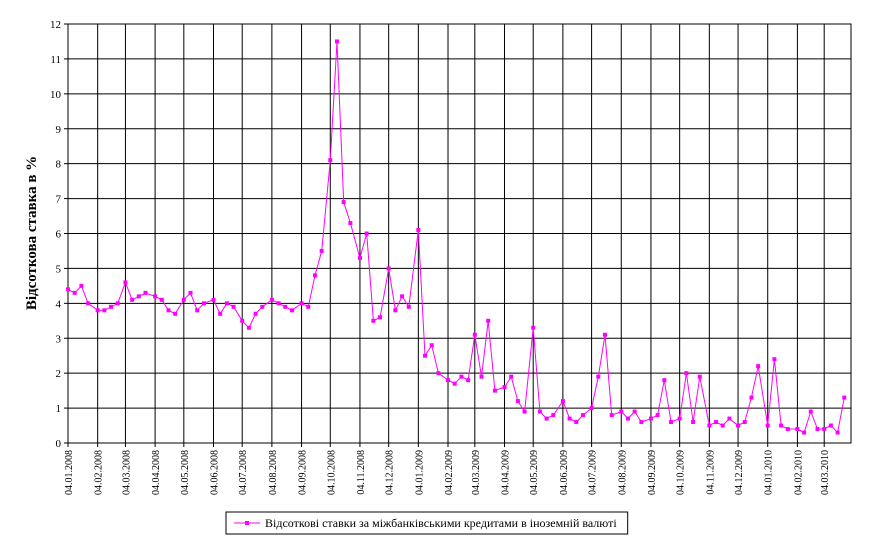  I want to click on x-tick-label: 04.02.2009, so click(449, 472).